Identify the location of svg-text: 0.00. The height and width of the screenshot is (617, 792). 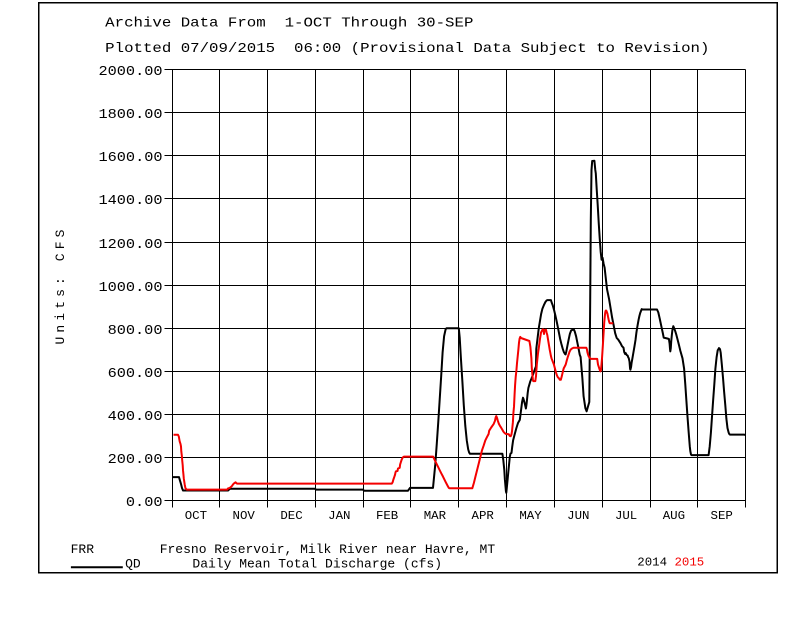
(144, 503).